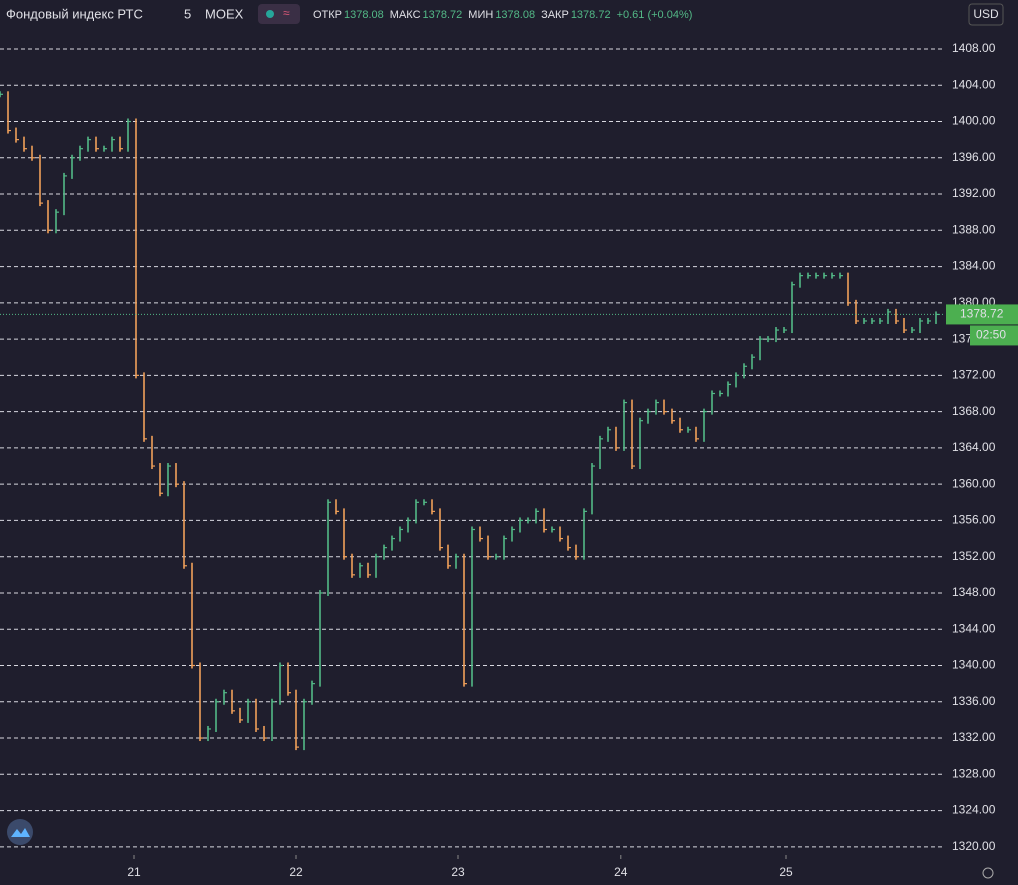  I want to click on interval: 5, so click(187, 13).